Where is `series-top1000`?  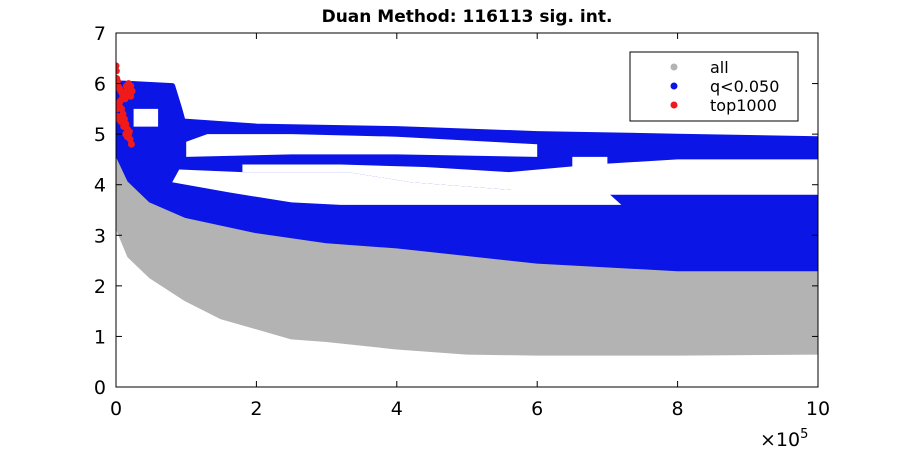
series-top1000 is located at coordinates (126, 105).